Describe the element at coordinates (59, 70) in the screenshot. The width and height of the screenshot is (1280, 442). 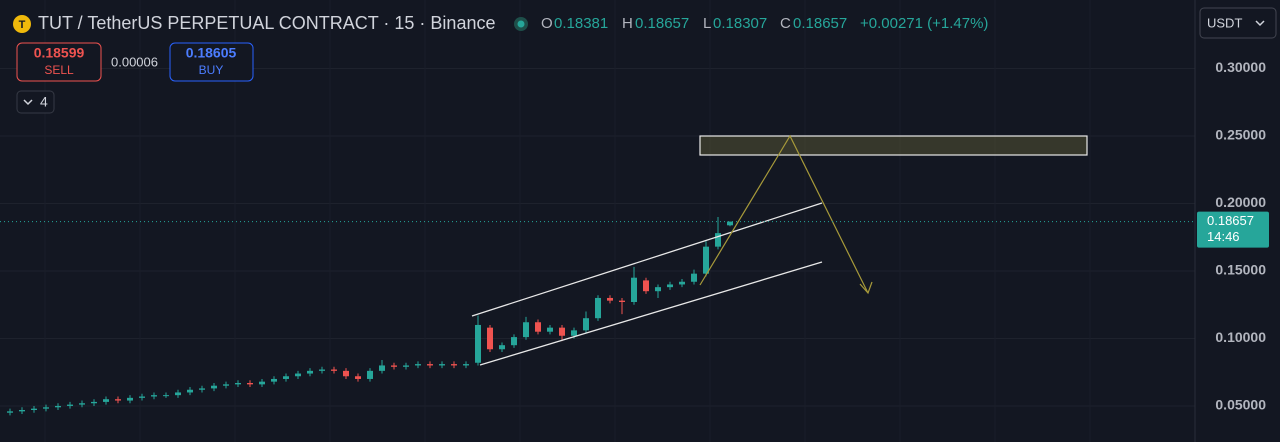
I see `sell-label: SELL` at that location.